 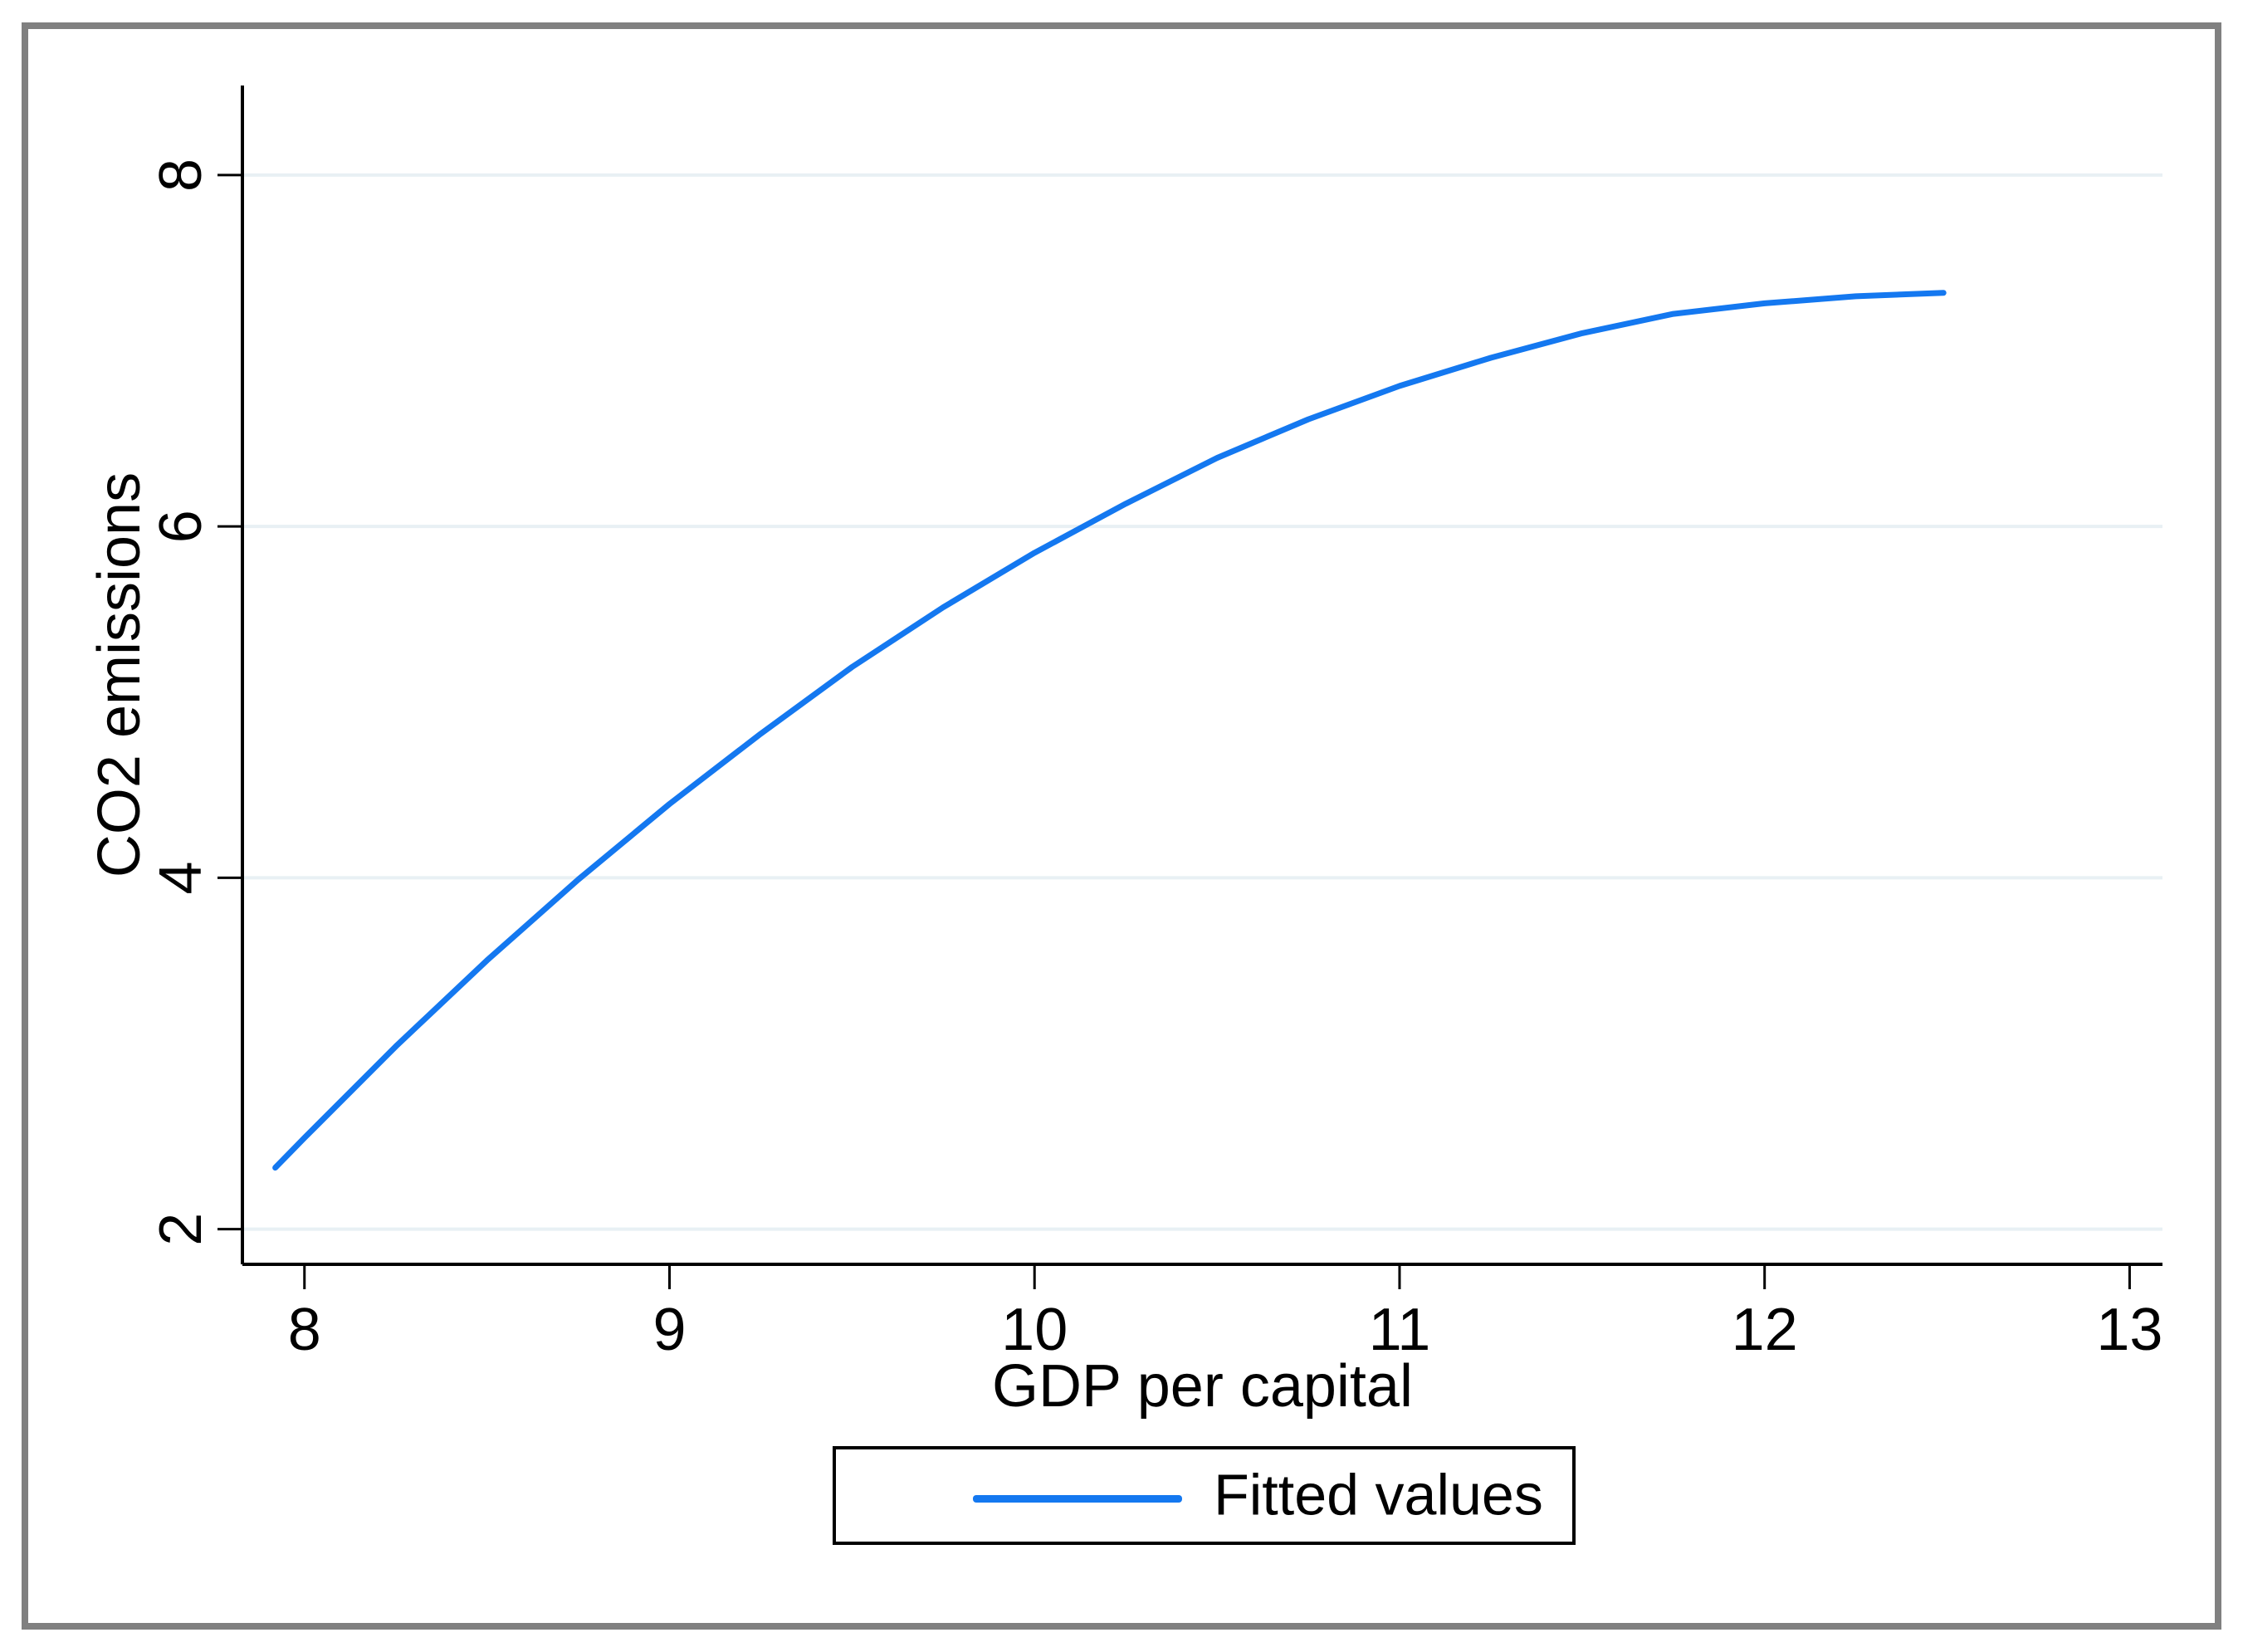 I want to click on y-axis-title: CO2 emissions, so click(x=119, y=674).